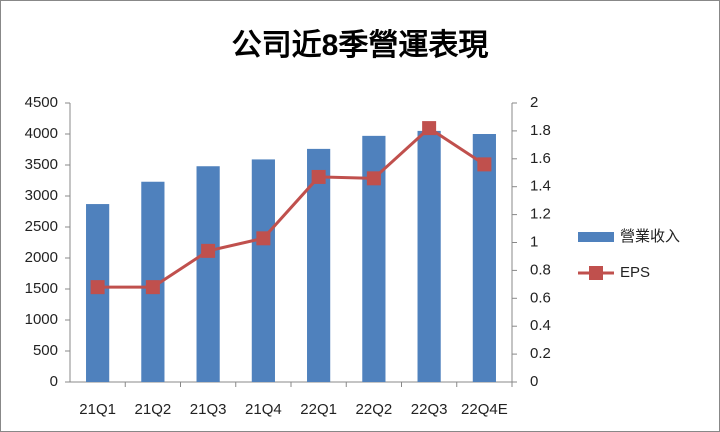 This screenshot has height=432, width=720. Describe the element at coordinates (534, 241) in the screenshot. I see `y2-tick-label: 1` at that location.